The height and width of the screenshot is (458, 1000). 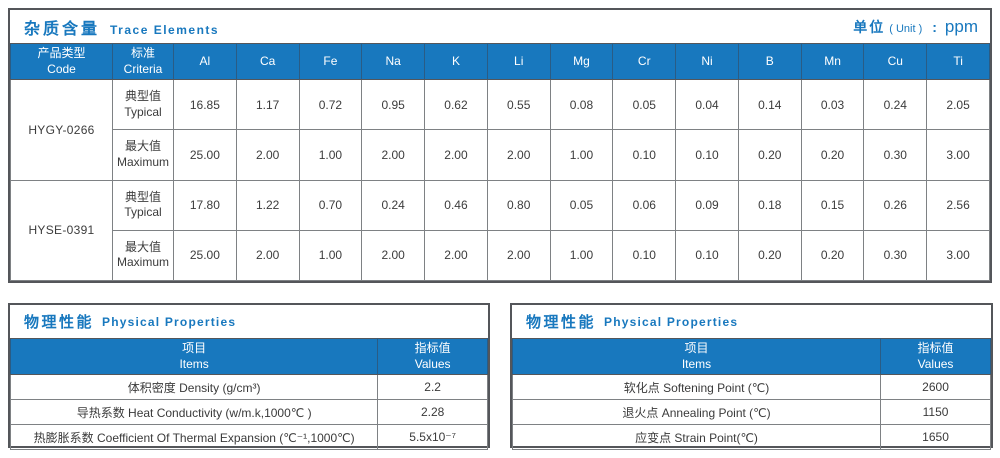 What do you see at coordinates (958, 105) in the screenshot?
I see `value-cell: 2.05` at bounding box center [958, 105].